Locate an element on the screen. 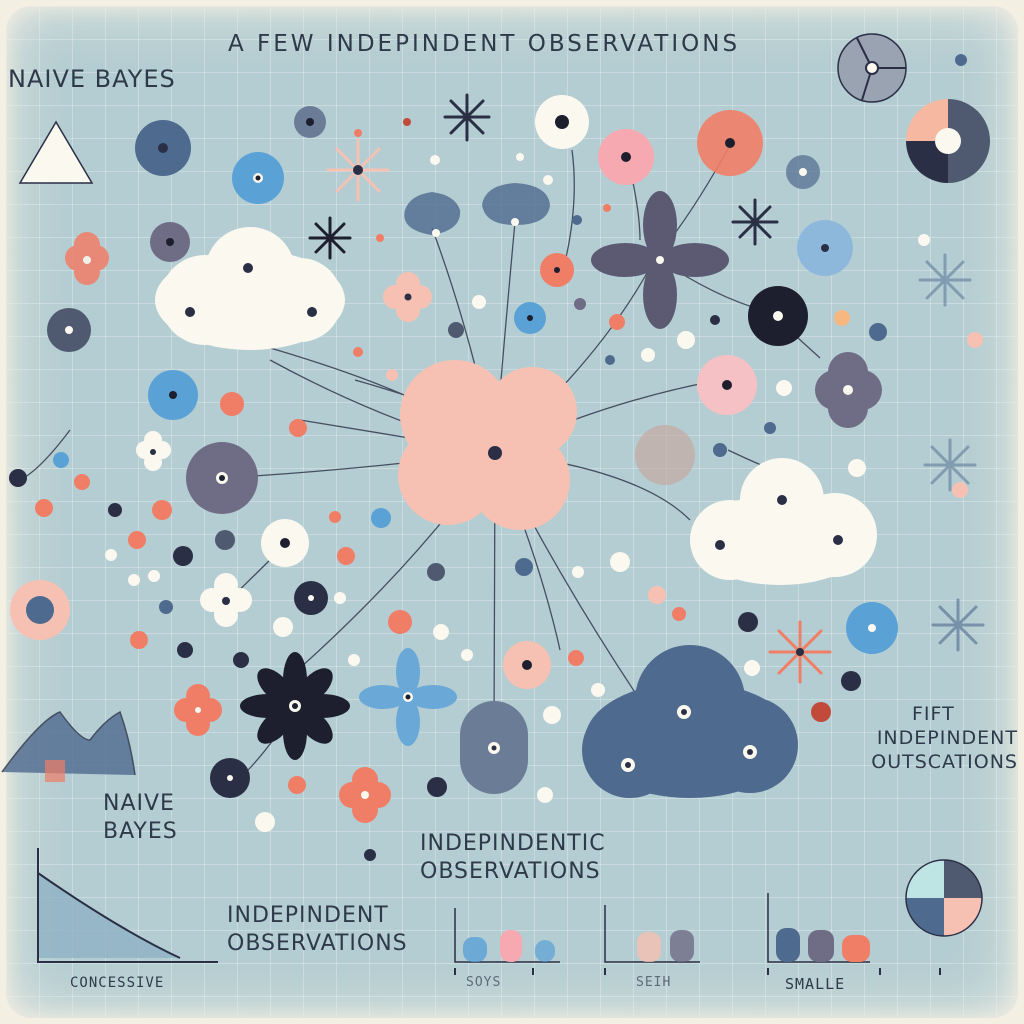  axis-label-mid2: SEIH is located at coordinates (654, 982).